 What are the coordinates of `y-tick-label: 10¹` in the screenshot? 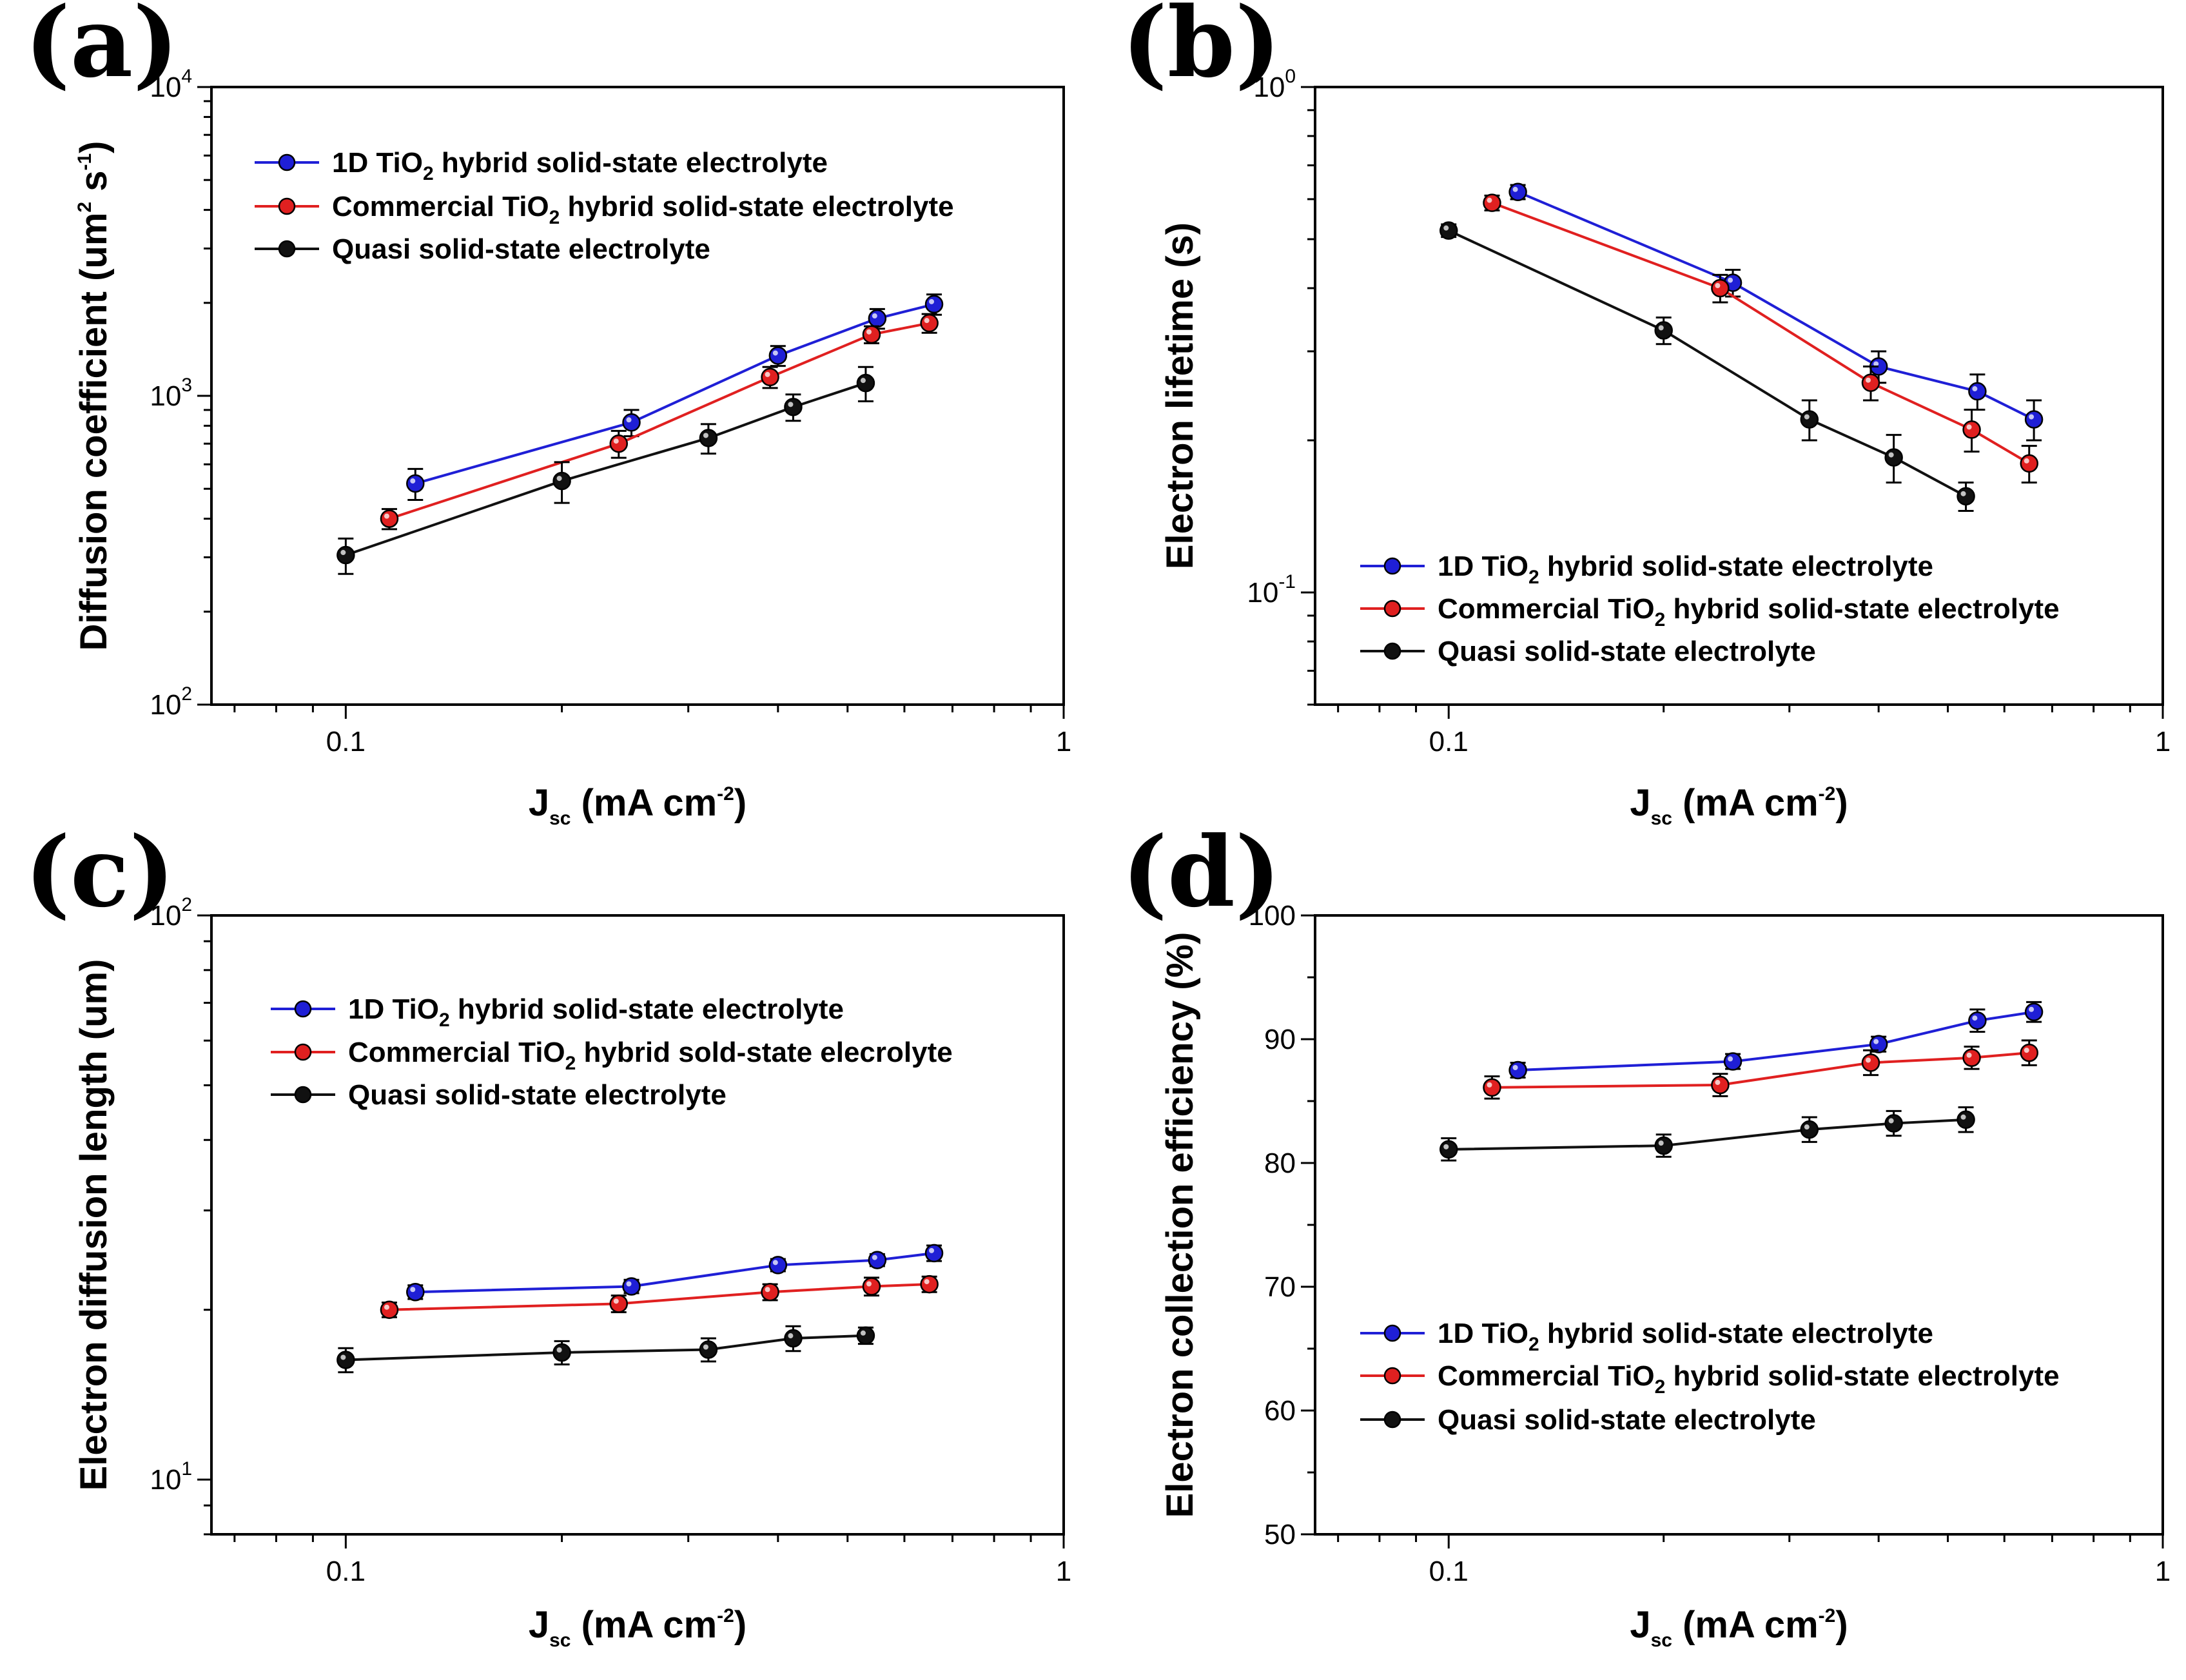 It's located at (171, 1477).